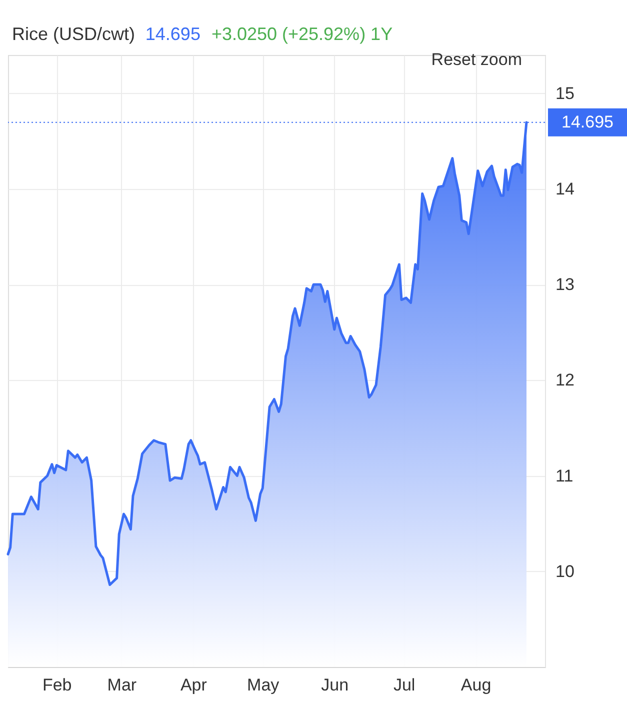 The width and height of the screenshot is (627, 720). Describe the element at coordinates (335, 685) in the screenshot. I see `x-tick-label: Jun` at that location.